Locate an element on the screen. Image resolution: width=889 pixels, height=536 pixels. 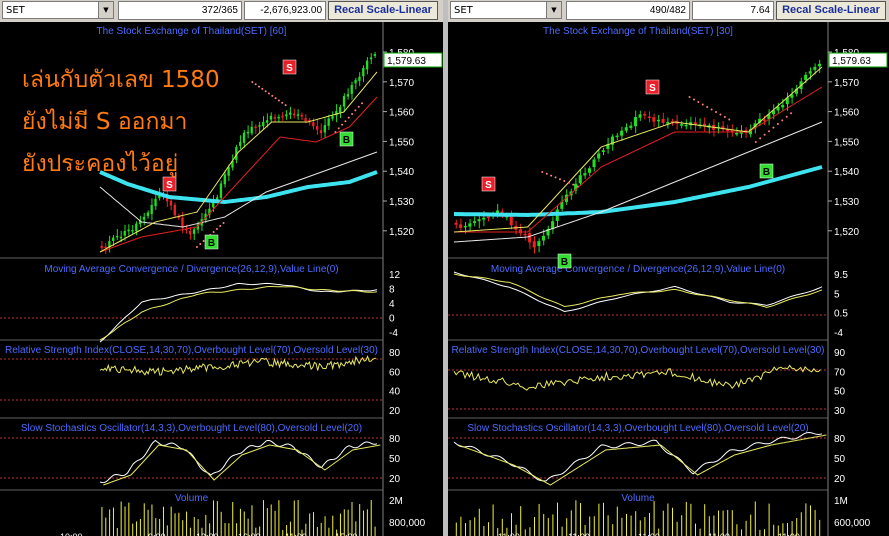
panel-divider is located at coordinates (445, 268).